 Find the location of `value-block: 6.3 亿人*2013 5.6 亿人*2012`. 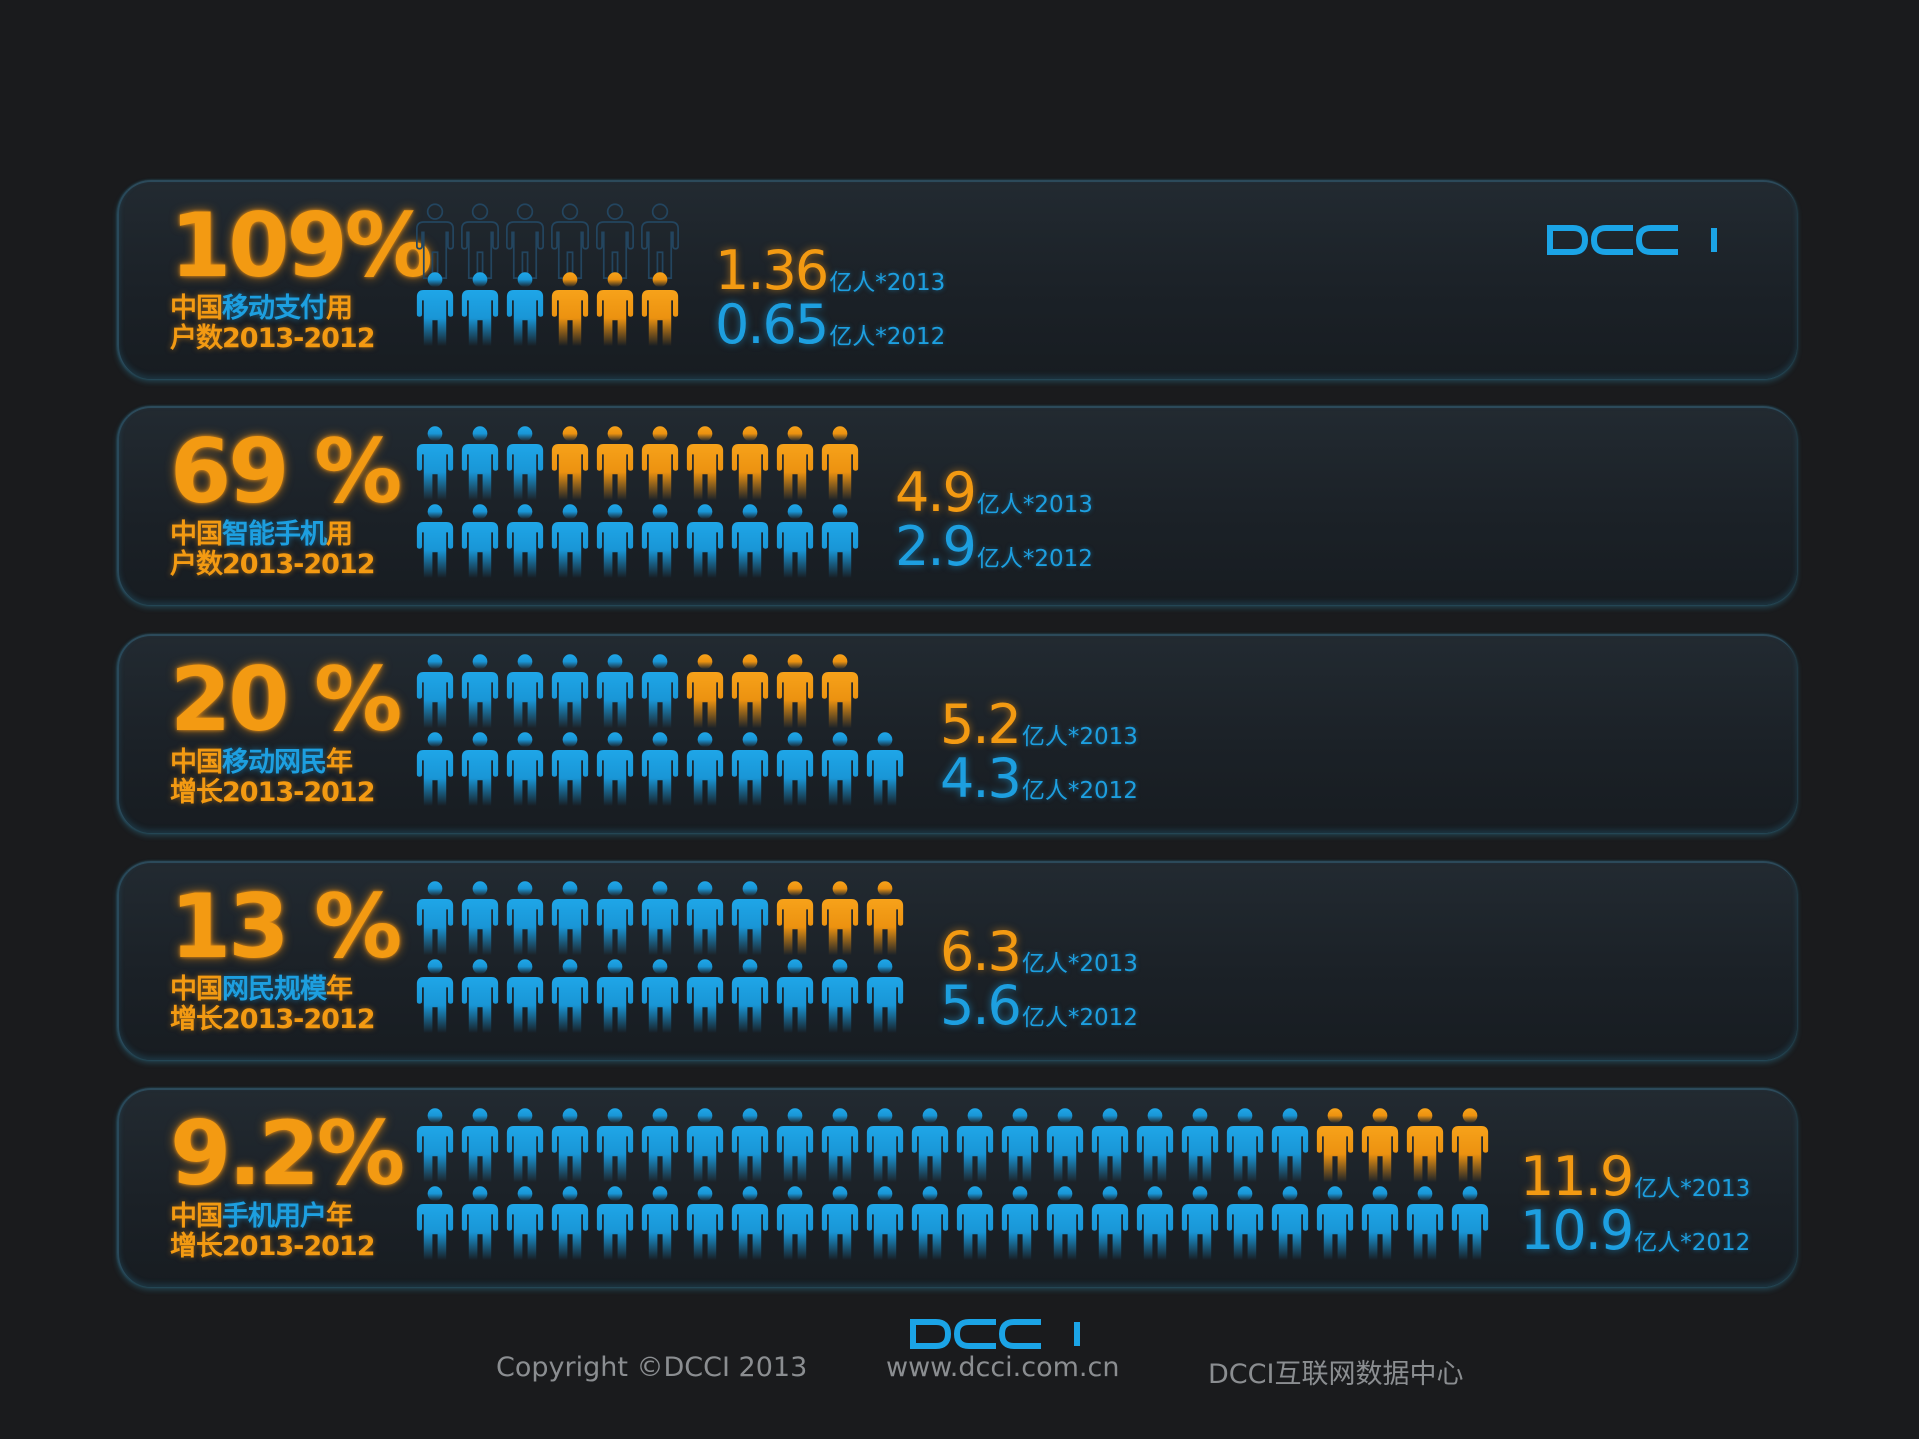

value-block: 6.3 亿人*2013 5.6 亿人*2012 is located at coordinates (1039, 979).